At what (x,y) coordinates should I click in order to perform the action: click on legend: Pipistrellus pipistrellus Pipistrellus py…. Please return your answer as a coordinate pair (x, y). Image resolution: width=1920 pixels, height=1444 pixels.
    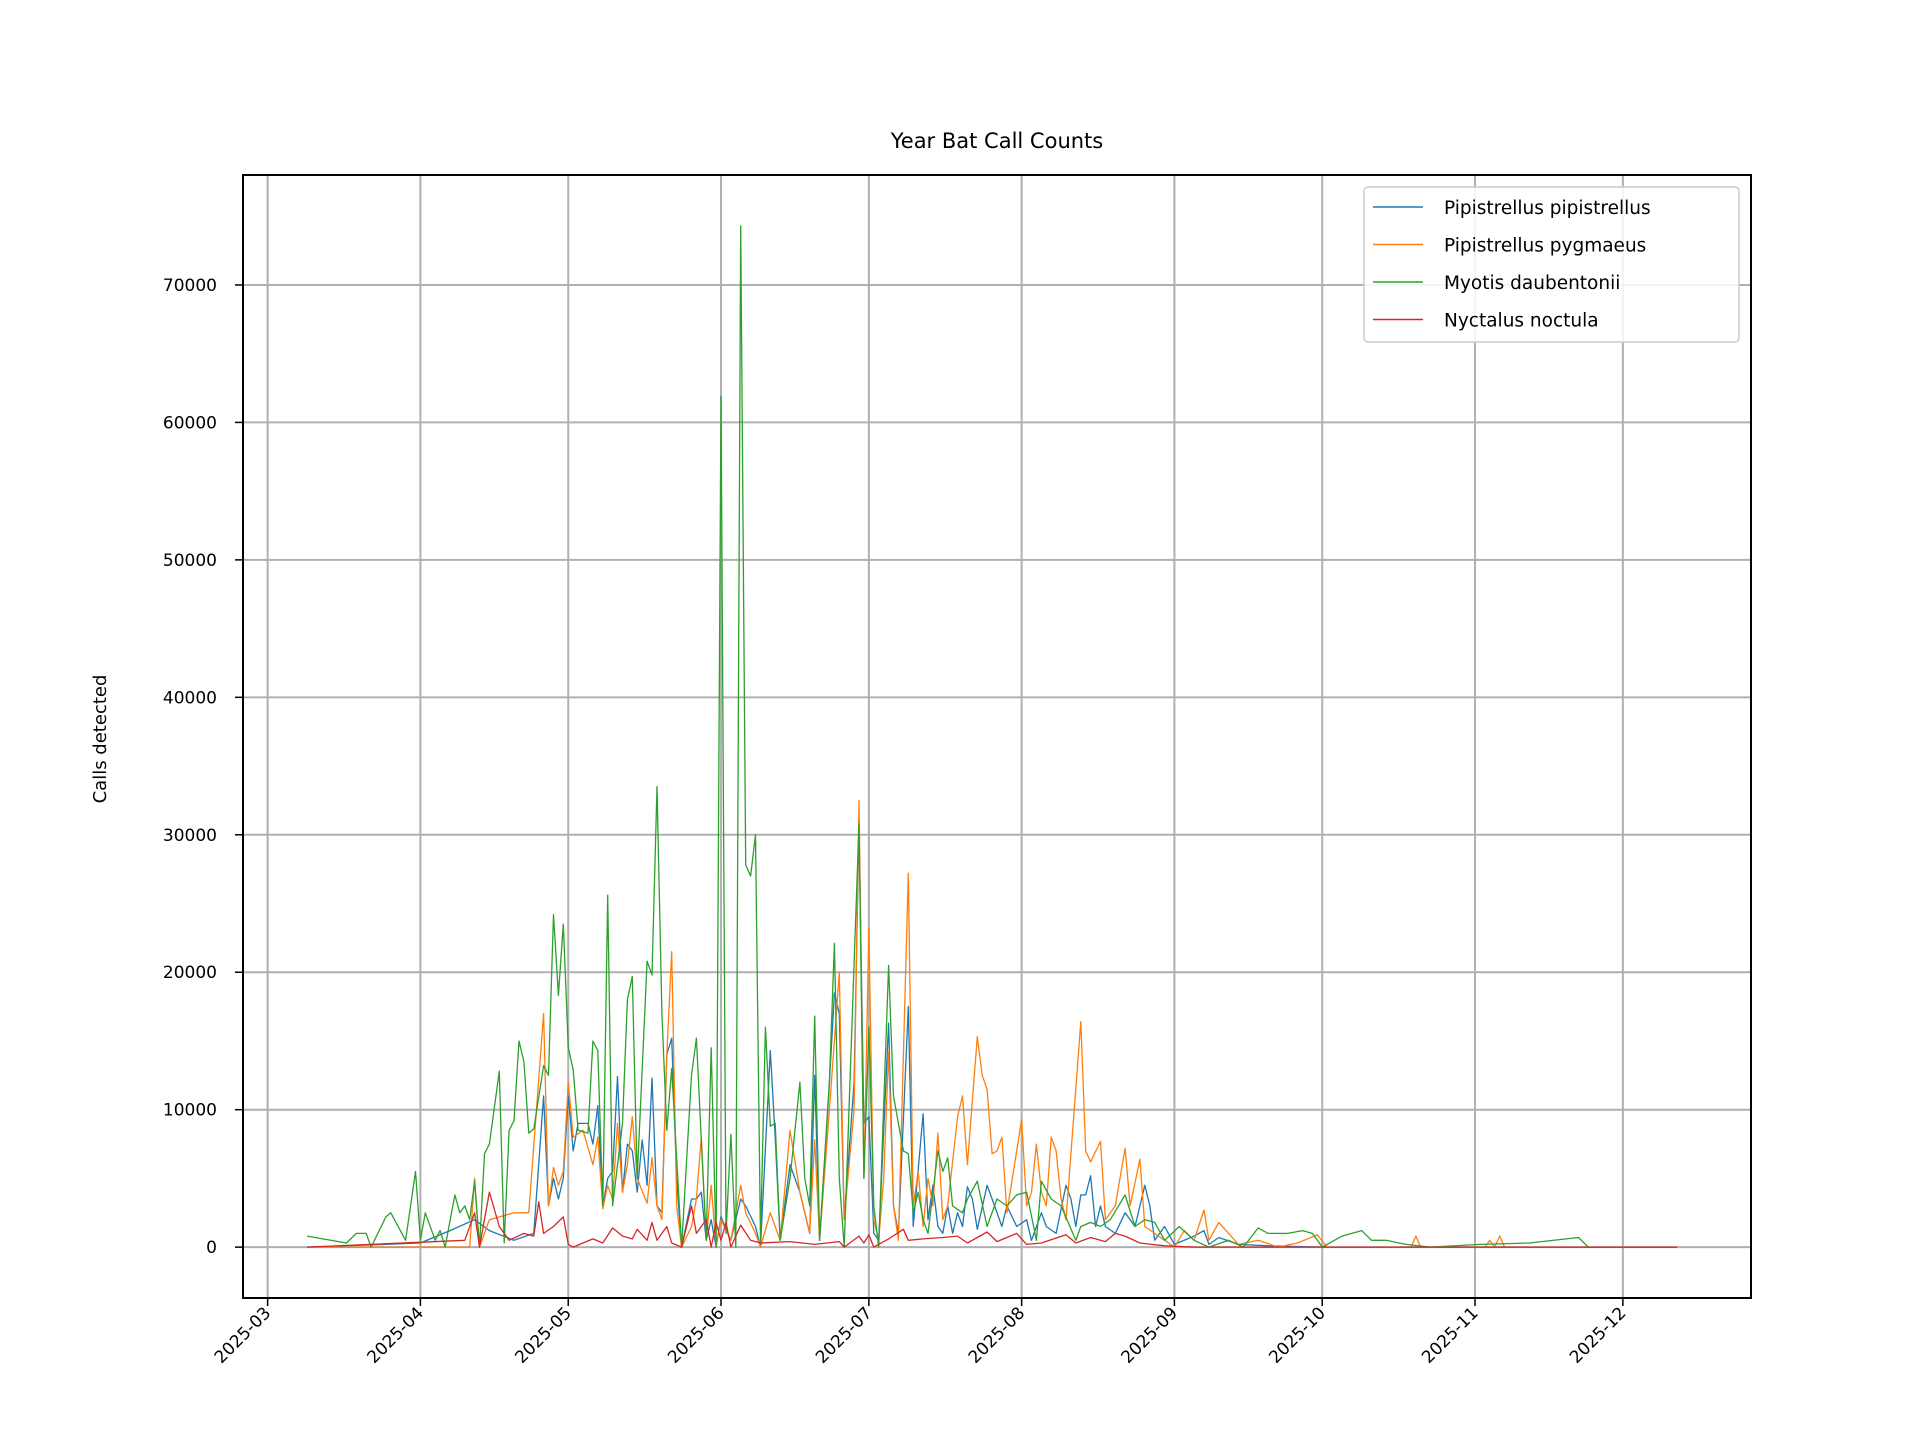
    Looking at the image, I should click on (1551, 264).